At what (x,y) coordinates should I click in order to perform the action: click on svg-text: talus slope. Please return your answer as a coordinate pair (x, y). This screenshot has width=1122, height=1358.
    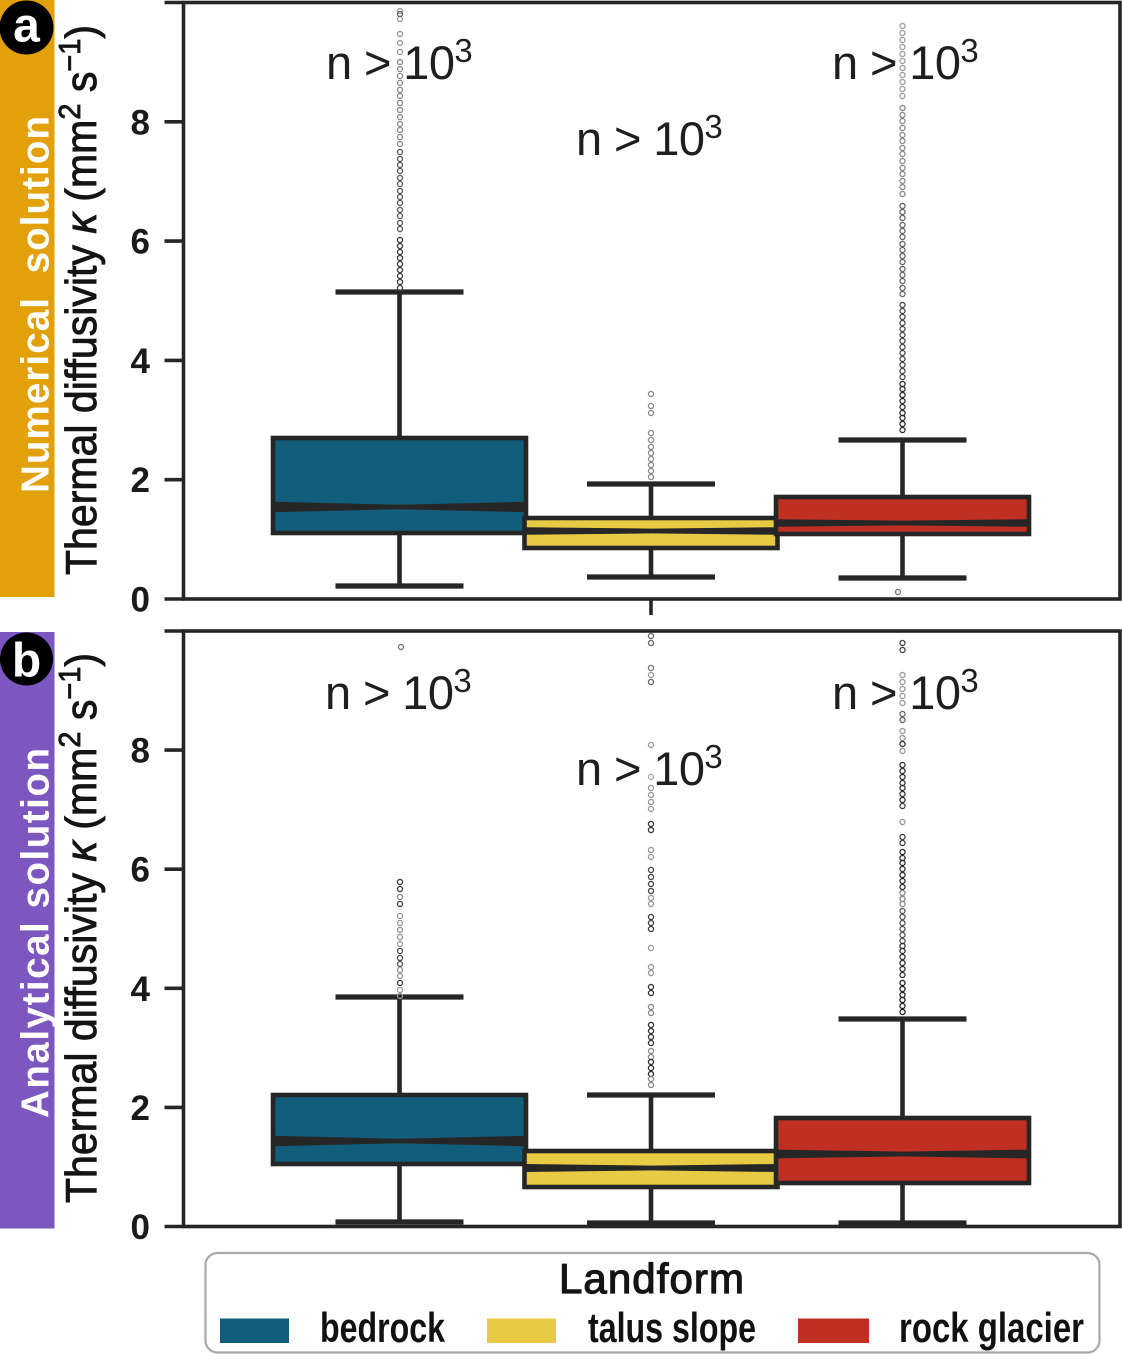
    Looking at the image, I should click on (672, 1327).